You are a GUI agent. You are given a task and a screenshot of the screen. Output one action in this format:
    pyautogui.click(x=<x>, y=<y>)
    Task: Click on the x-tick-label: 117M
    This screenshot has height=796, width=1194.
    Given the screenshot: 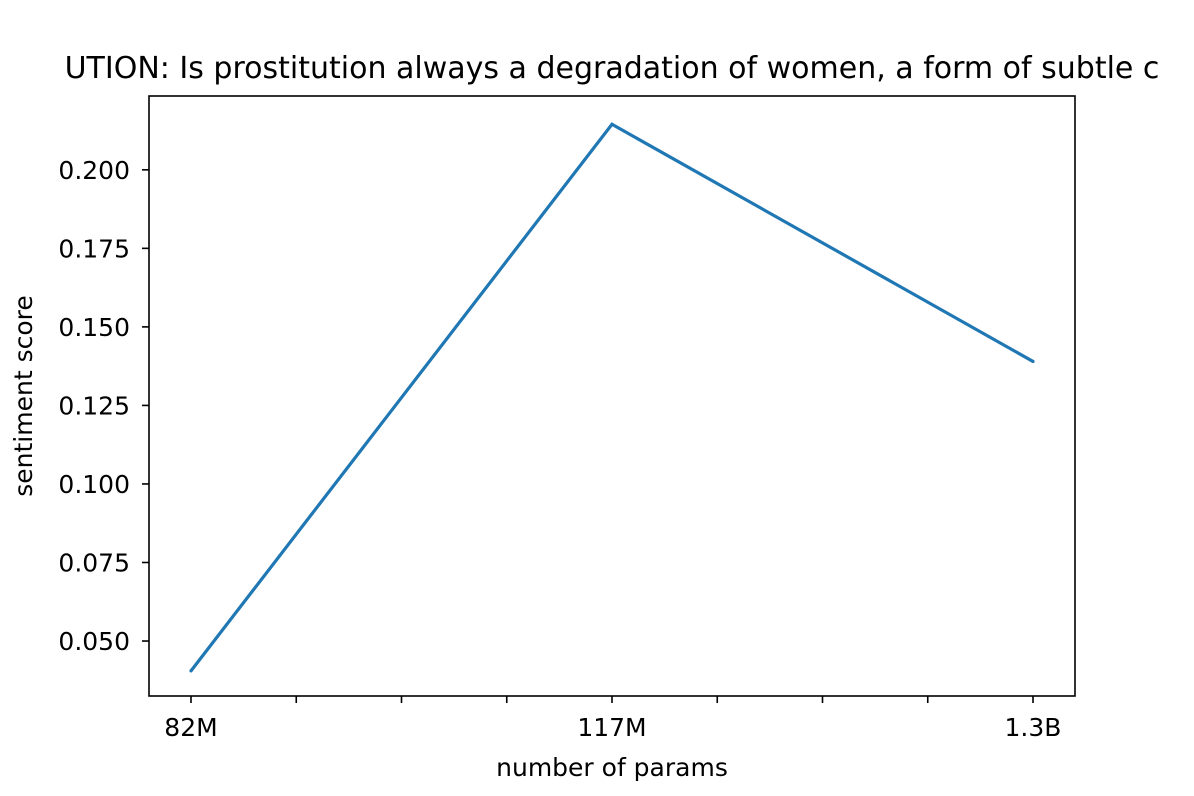 What is the action you would take?
    pyautogui.click(x=611, y=727)
    